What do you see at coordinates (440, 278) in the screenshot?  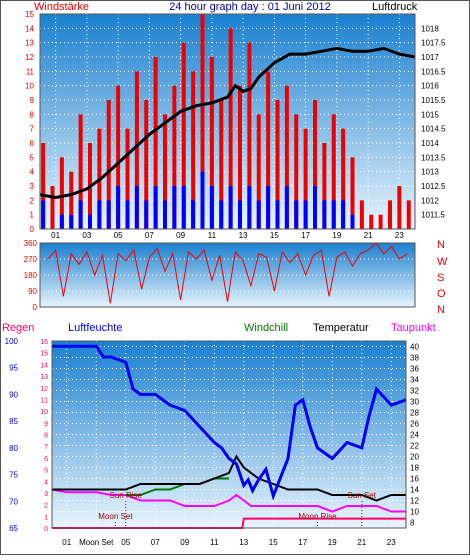 I see `compass-label: S` at bounding box center [440, 278].